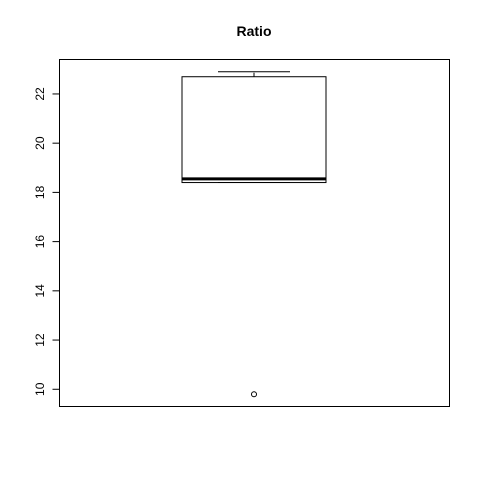 The height and width of the screenshot is (480, 480). I want to click on y-axis: 10 12 14 16 18 20 22, so click(46, 241).